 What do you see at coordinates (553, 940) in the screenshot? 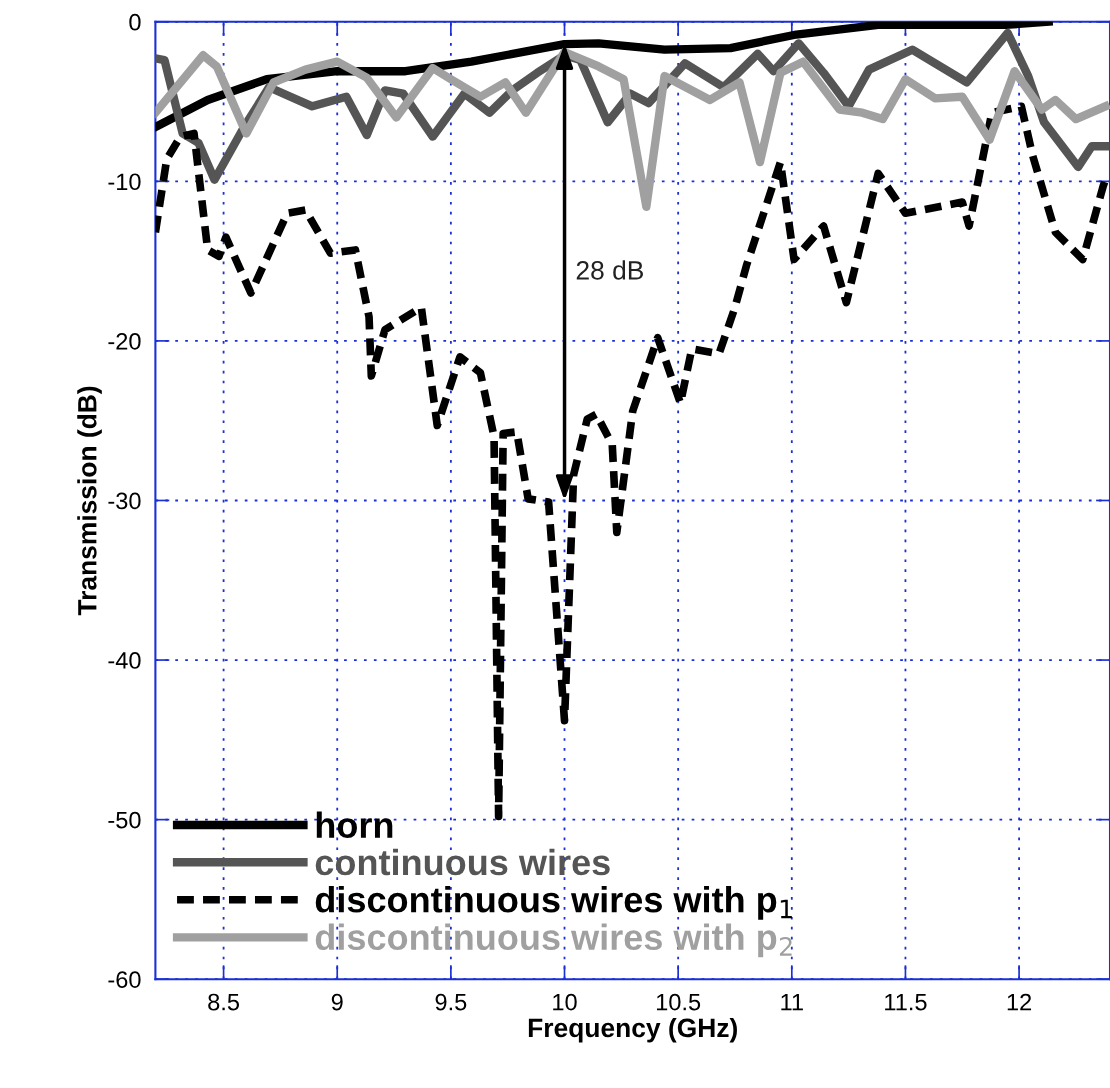
I see `legend-label: discontinuous wires with p$_{2}$` at bounding box center [553, 940].